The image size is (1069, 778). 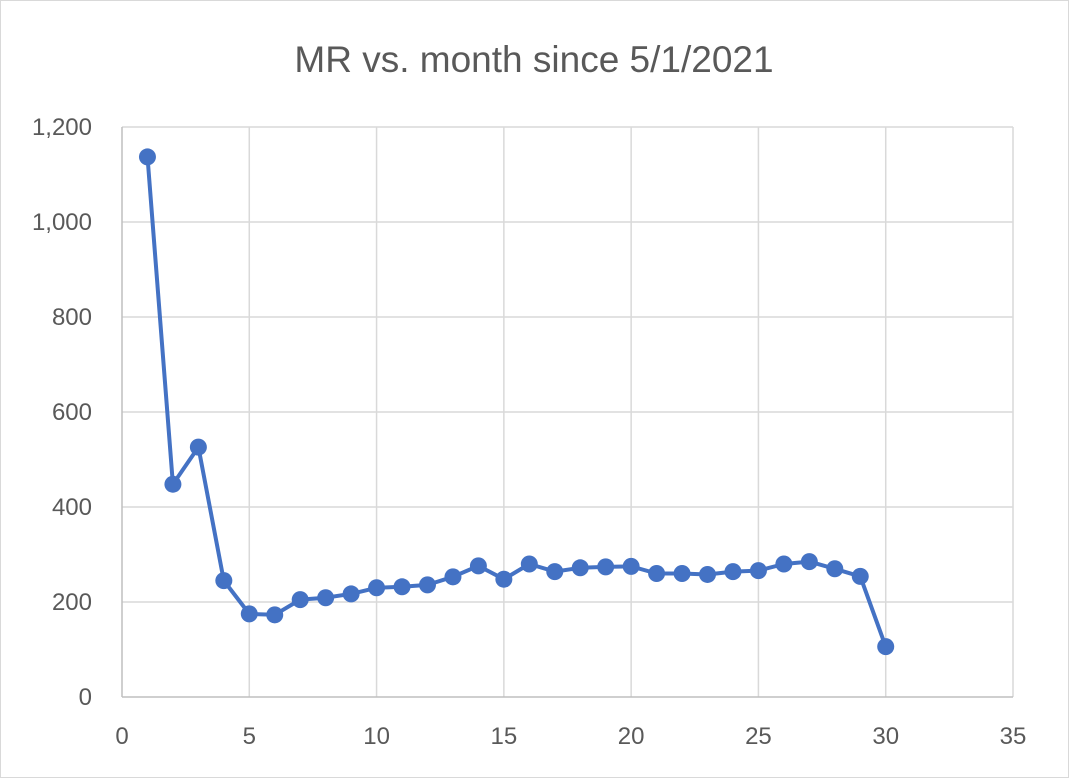 I want to click on x-tick-label: 0, so click(x=121, y=736).